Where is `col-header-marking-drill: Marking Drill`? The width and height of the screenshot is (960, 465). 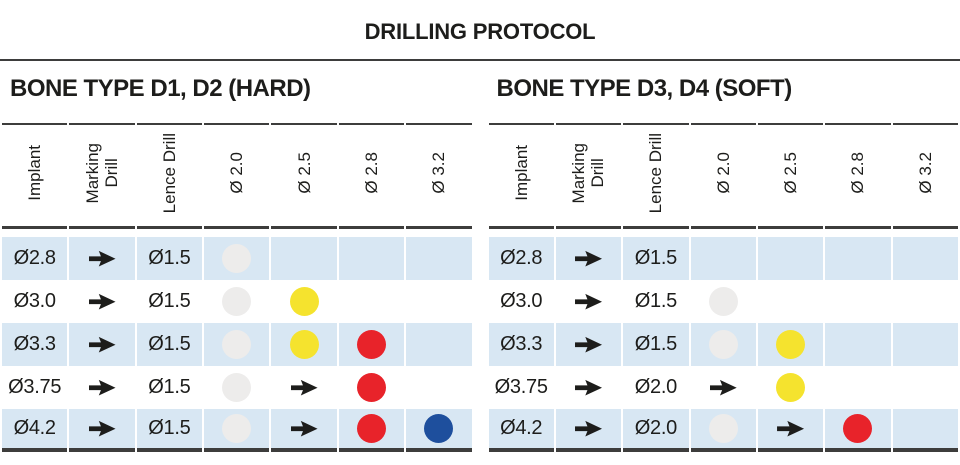
col-header-marking-drill: Marking Drill is located at coordinates (102, 176).